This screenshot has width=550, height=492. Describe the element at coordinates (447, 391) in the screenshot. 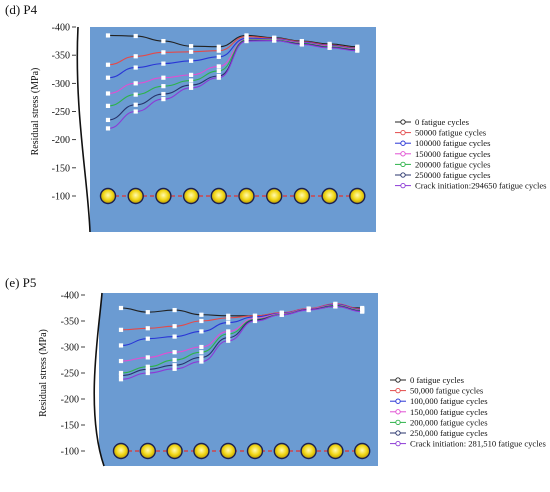

I see `legend-label: 50,000 fatigue cycles` at that location.